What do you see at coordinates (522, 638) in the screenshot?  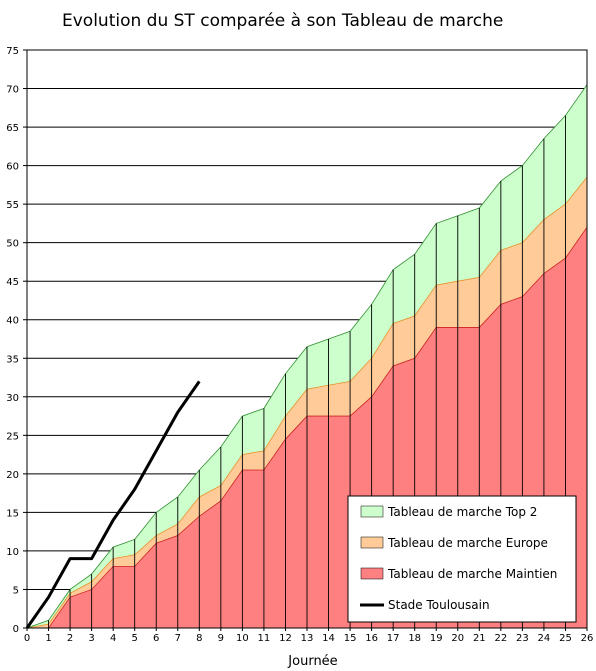 I see `x-tick-label: 23` at bounding box center [522, 638].